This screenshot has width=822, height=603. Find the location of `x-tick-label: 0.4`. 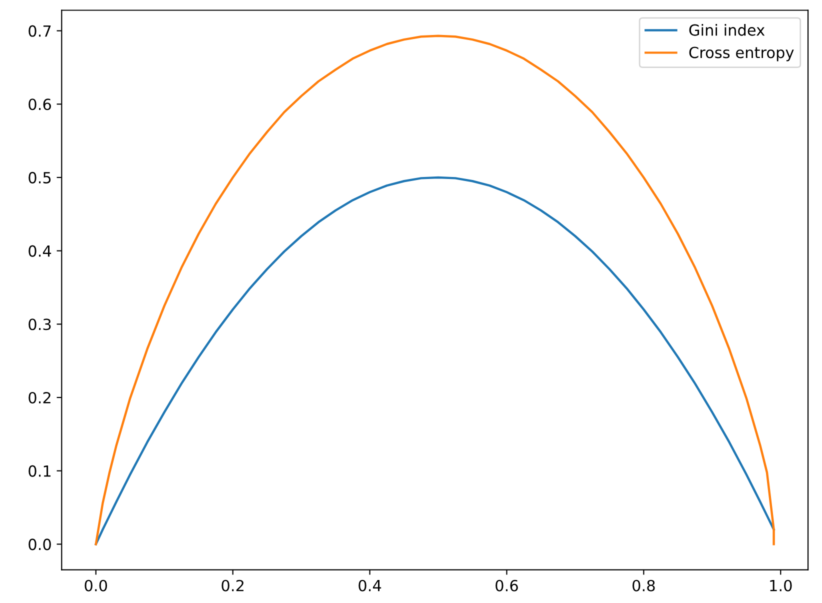

x-tick-label: 0.4 is located at coordinates (370, 586).